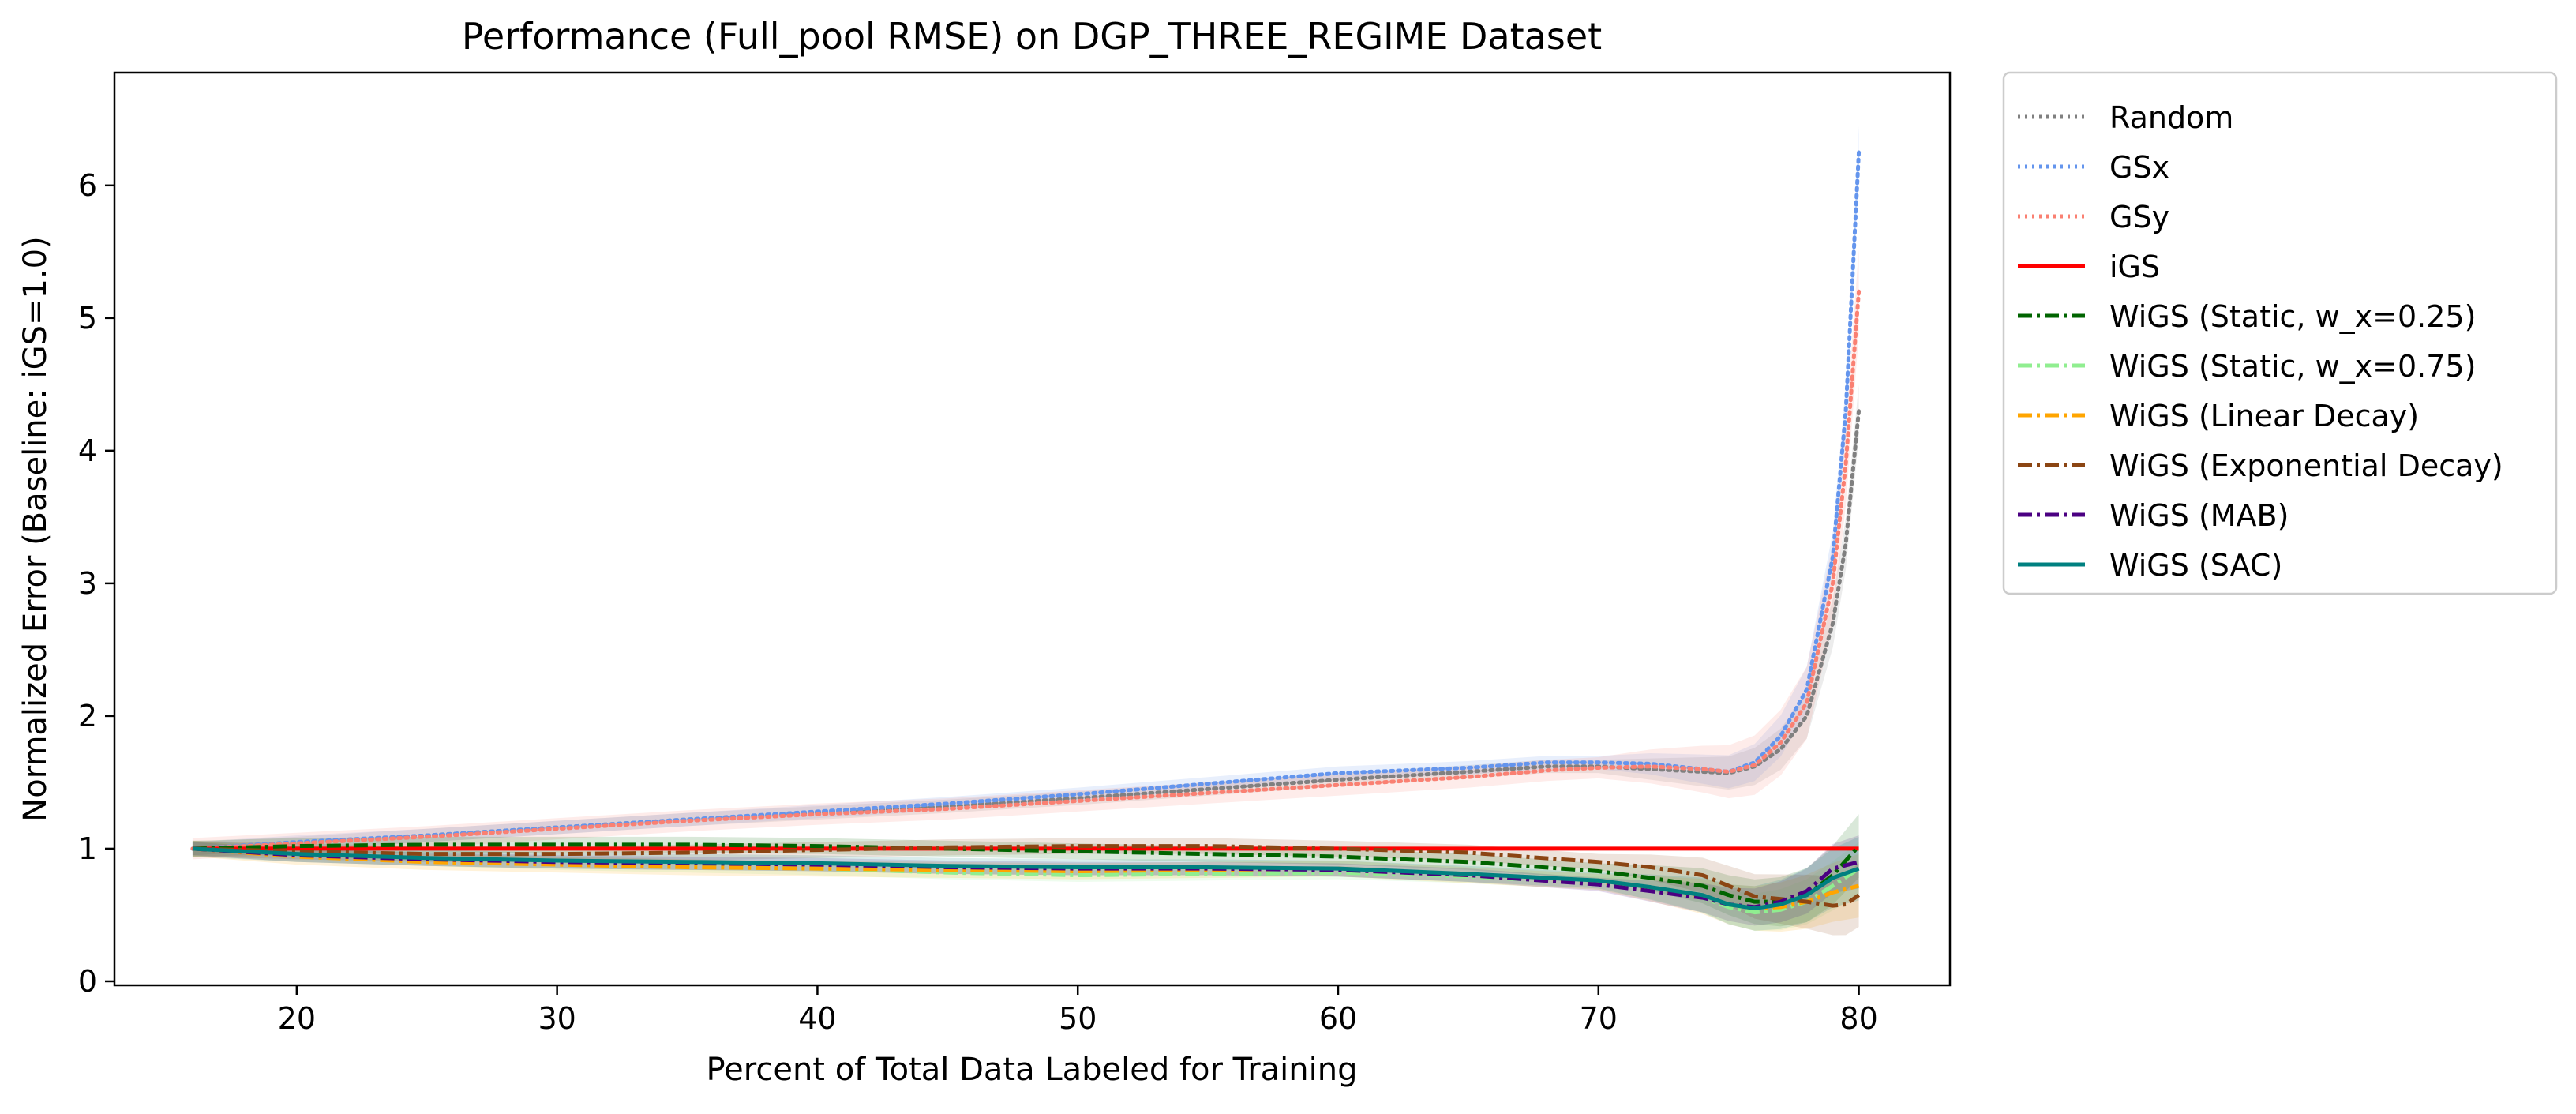 Image resolution: width=2576 pixels, height=1114 pixels. Describe the element at coordinates (2195, 565) in the screenshot. I see `legend-label: WiGS (SAC)` at that location.